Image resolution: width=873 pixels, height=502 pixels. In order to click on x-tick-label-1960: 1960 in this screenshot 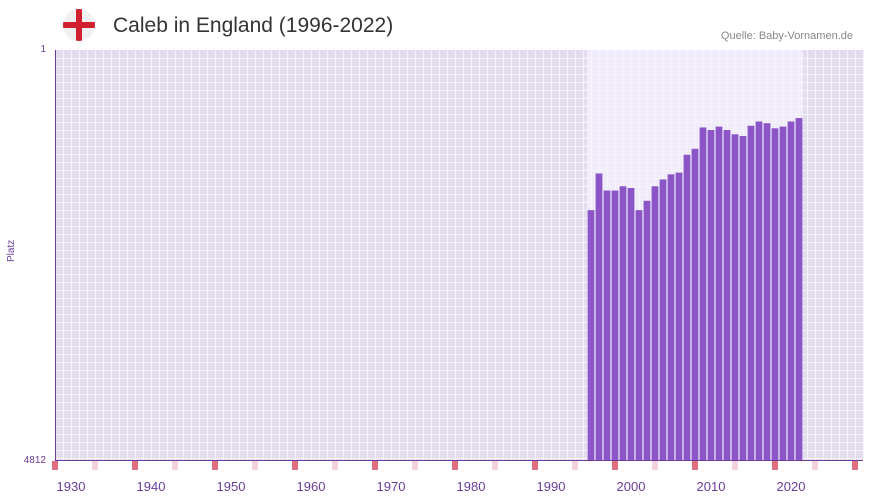, I will do `click(311, 486)`.